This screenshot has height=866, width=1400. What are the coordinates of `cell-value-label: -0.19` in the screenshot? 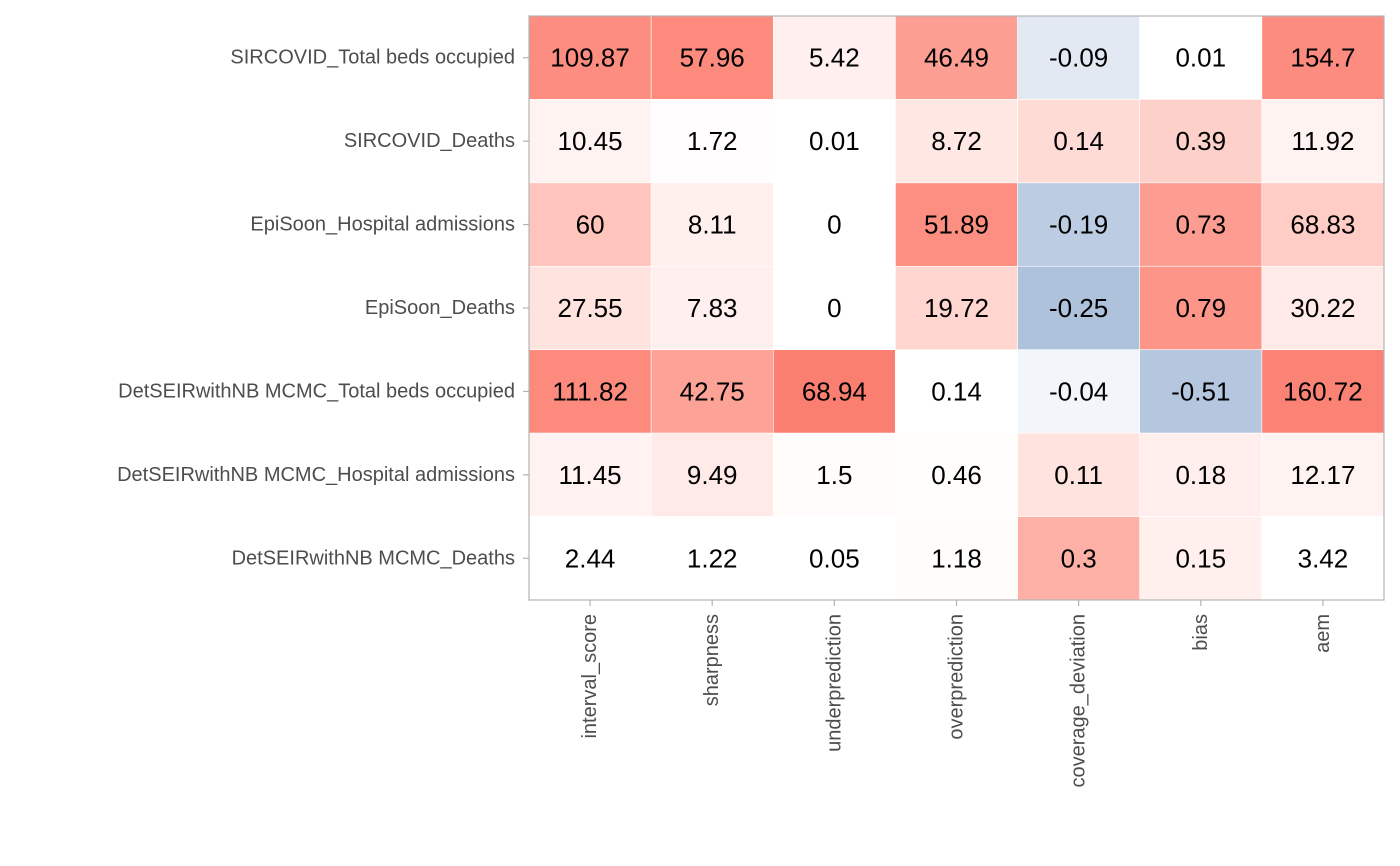 It's located at (1078, 225).